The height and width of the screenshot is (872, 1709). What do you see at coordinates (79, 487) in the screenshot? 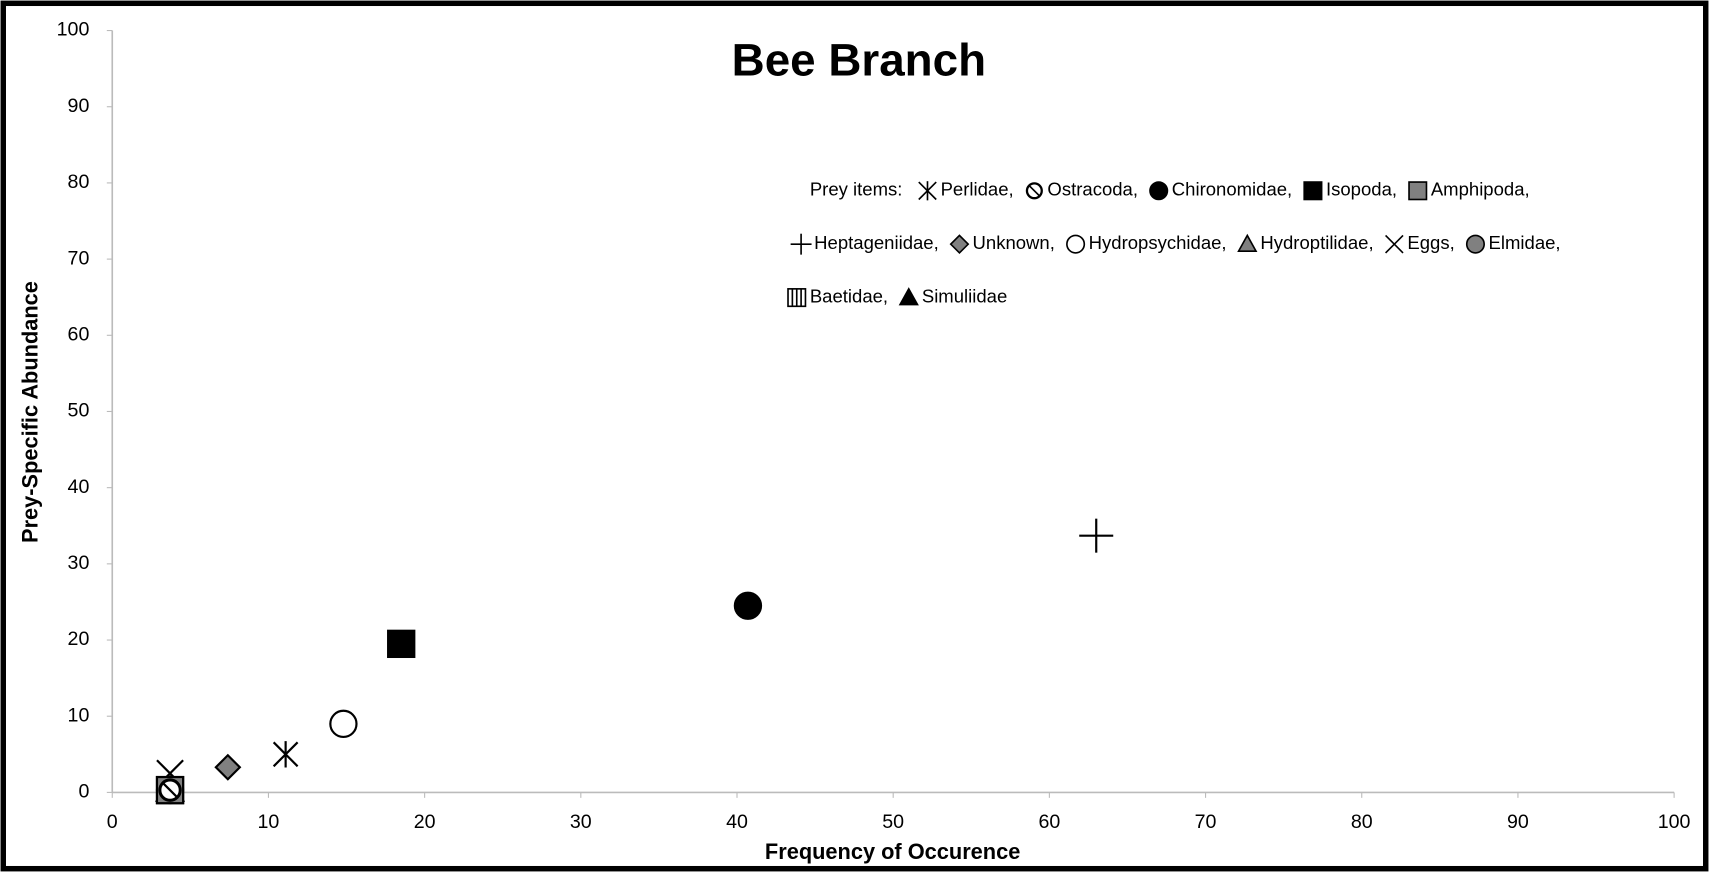
I see `y-tick-label: 40` at bounding box center [79, 487].